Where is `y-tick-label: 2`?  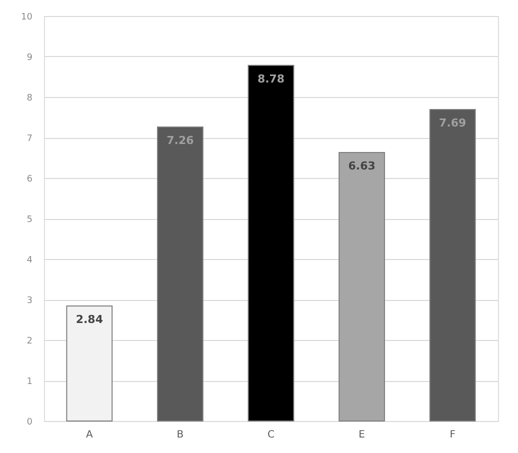
y-tick-label: 2 is located at coordinates (29, 341).